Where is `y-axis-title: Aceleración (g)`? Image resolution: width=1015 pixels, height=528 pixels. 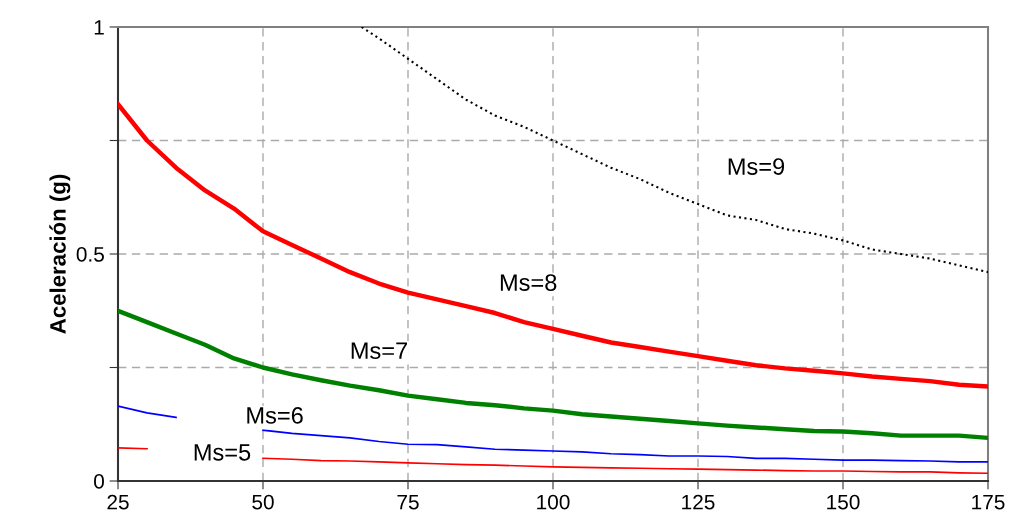 y-axis-title: Aceleración (g) is located at coordinates (60, 254).